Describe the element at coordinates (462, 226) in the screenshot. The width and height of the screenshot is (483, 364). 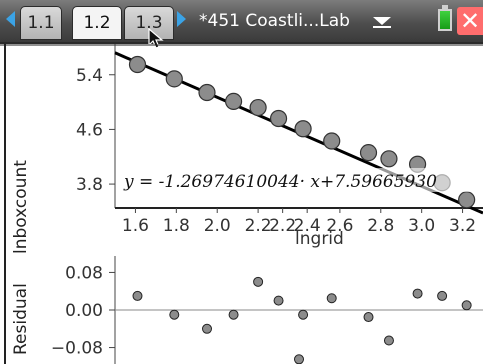
I see `x-tick-label: 3.2` at that location.